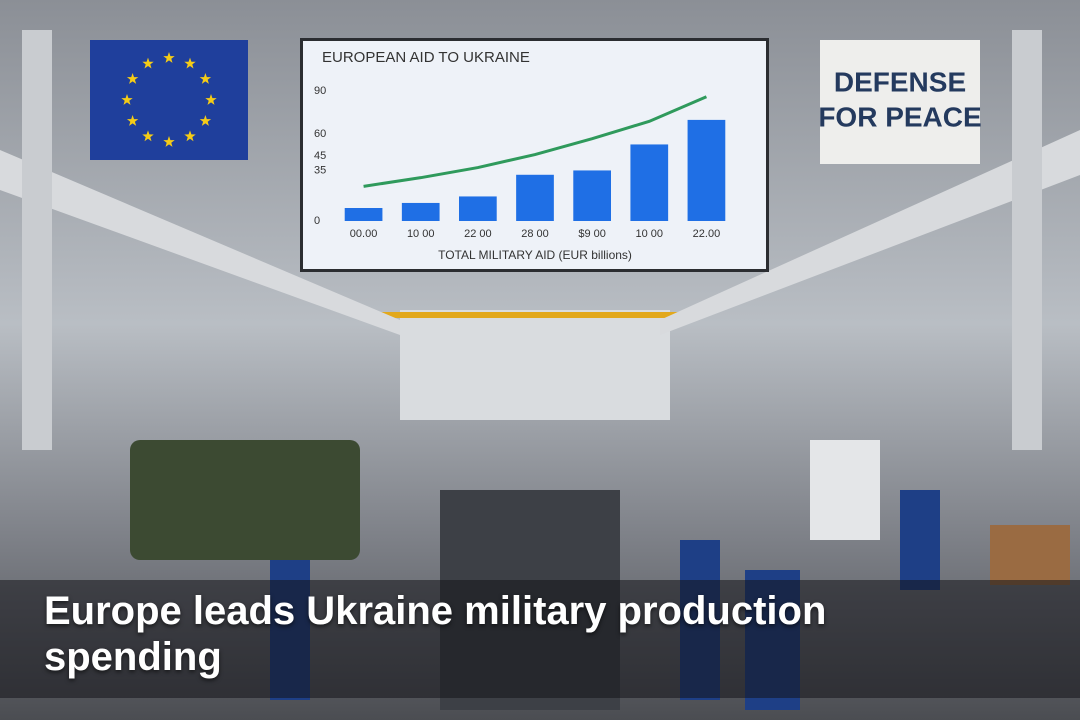 This screenshot has height=720, width=1080. Describe the element at coordinates (320, 134) in the screenshot. I see `y-tick-label: 60` at that location.